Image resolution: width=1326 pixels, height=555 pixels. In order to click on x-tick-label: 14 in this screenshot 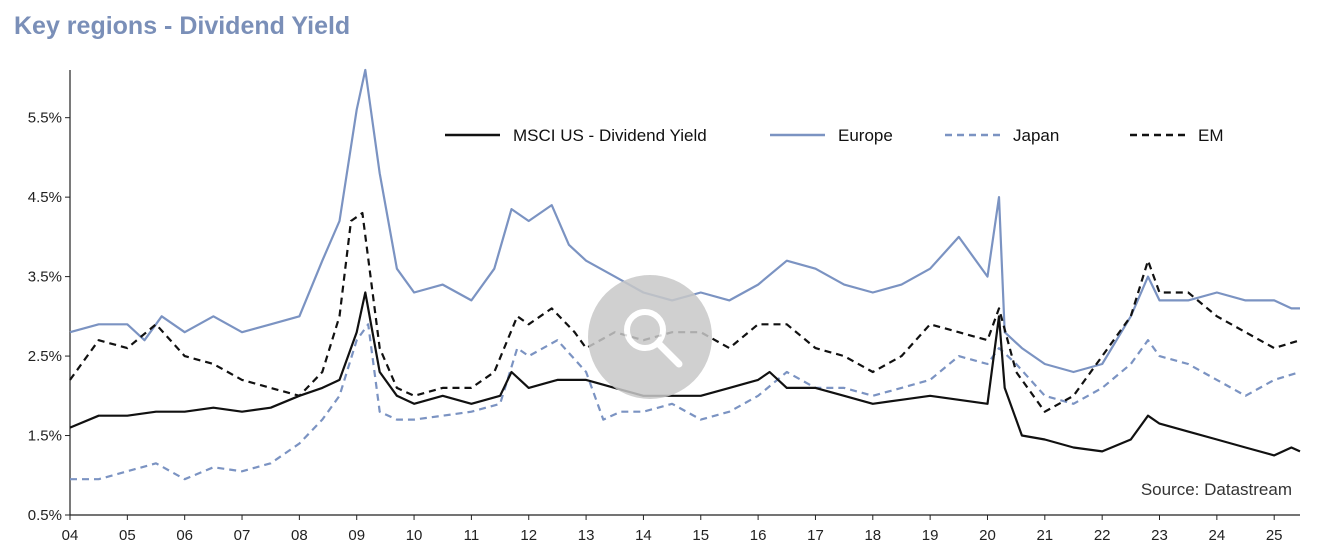, I will do `click(643, 535)`.